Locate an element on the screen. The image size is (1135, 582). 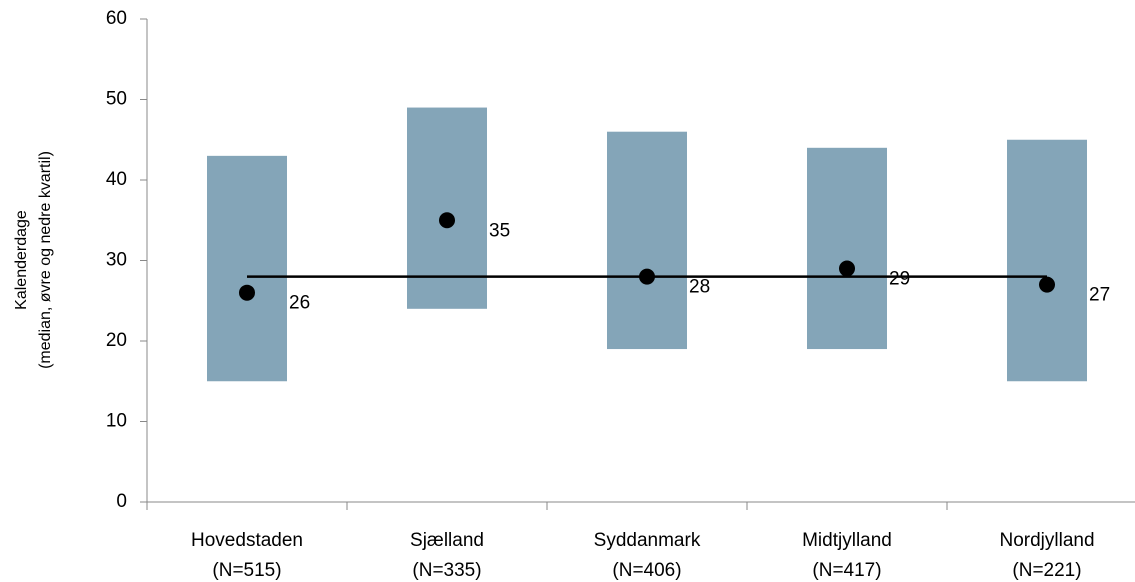
data-label: 26 is located at coordinates (299, 303).